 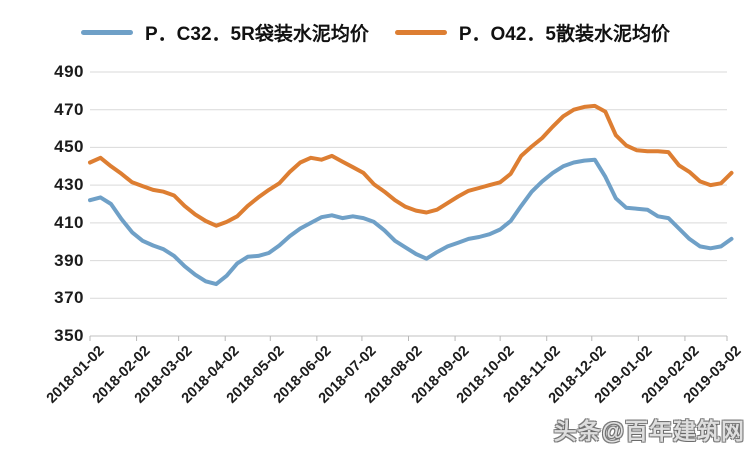 What do you see at coordinates (69, 298) in the screenshot?
I see `y-axis-label: 370` at bounding box center [69, 298].